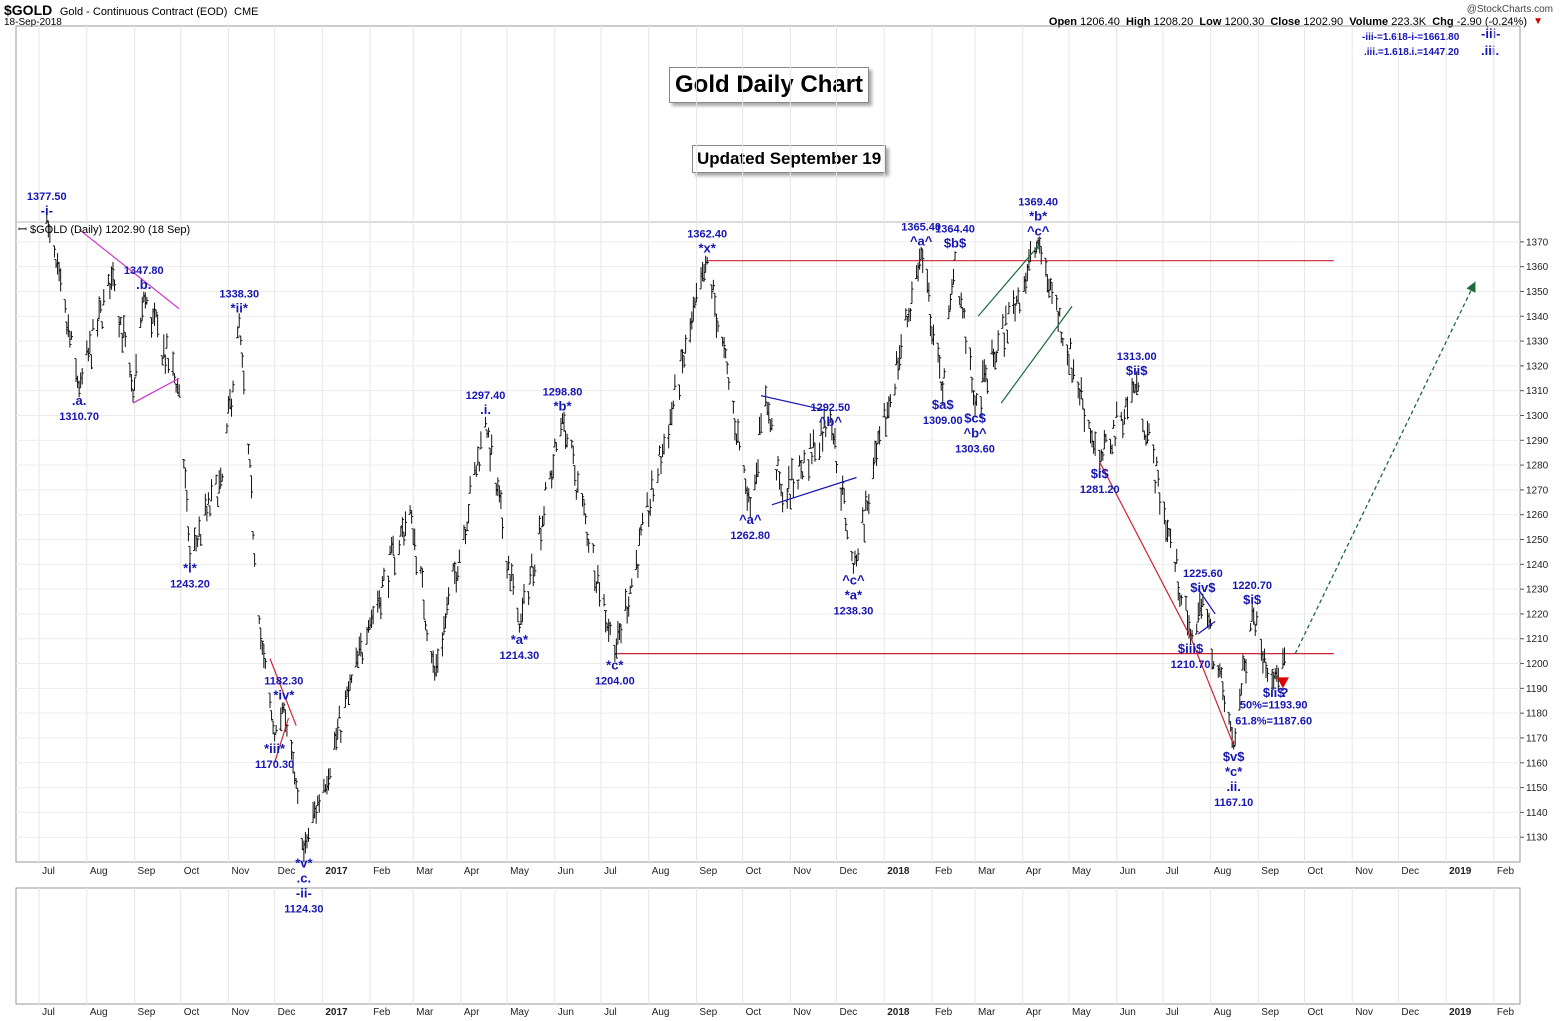  Describe the element at coordinates (1323, 22) in the screenshot. I see `close-value: 1202.90` at that location.